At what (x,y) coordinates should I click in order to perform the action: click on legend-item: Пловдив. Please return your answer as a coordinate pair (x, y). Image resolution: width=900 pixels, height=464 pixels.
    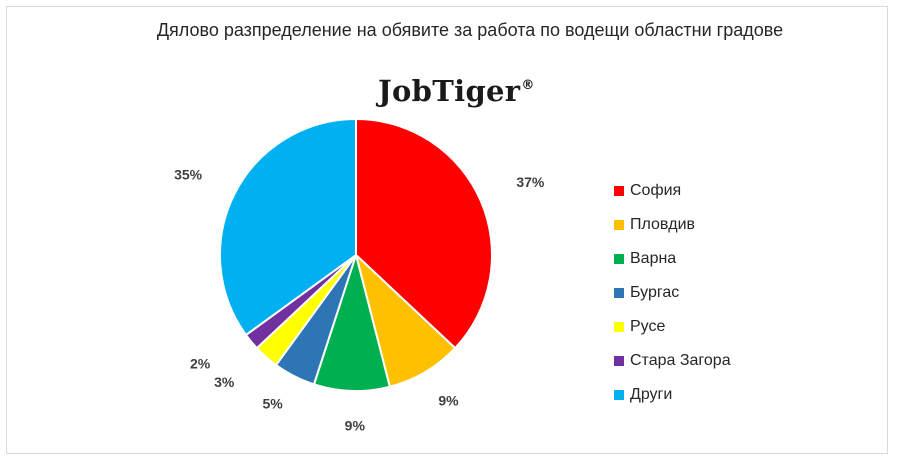
    Looking at the image, I should click on (672, 225).